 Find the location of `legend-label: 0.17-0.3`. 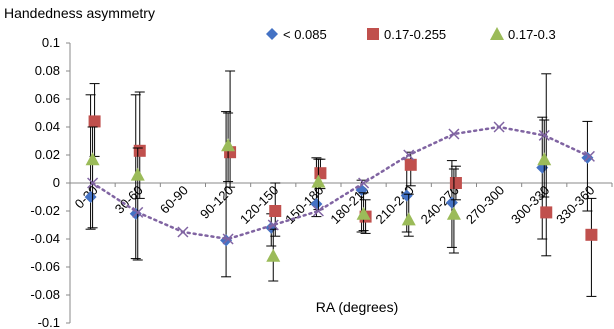

legend-label: 0.17-0.3 is located at coordinates (532, 34).